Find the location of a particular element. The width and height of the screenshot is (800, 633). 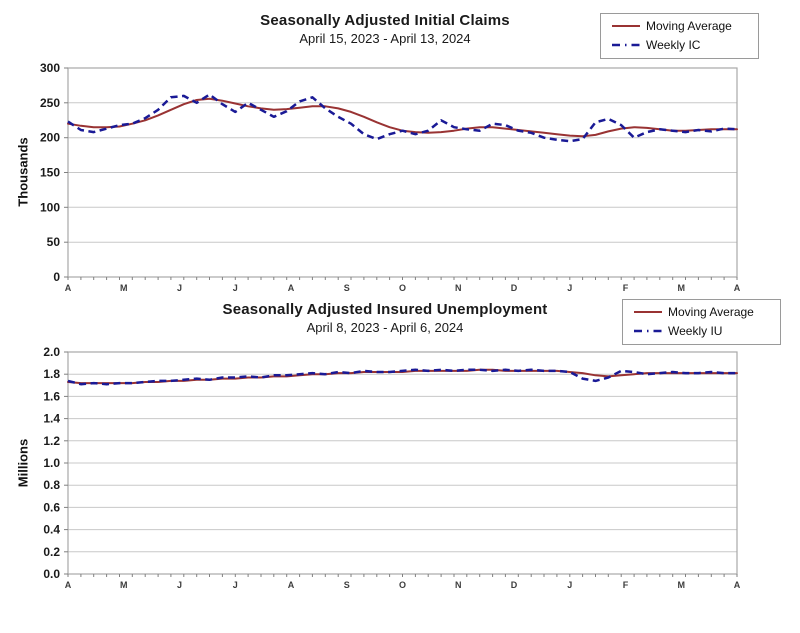

legend-label: Weekly IC is located at coordinates (673, 45).